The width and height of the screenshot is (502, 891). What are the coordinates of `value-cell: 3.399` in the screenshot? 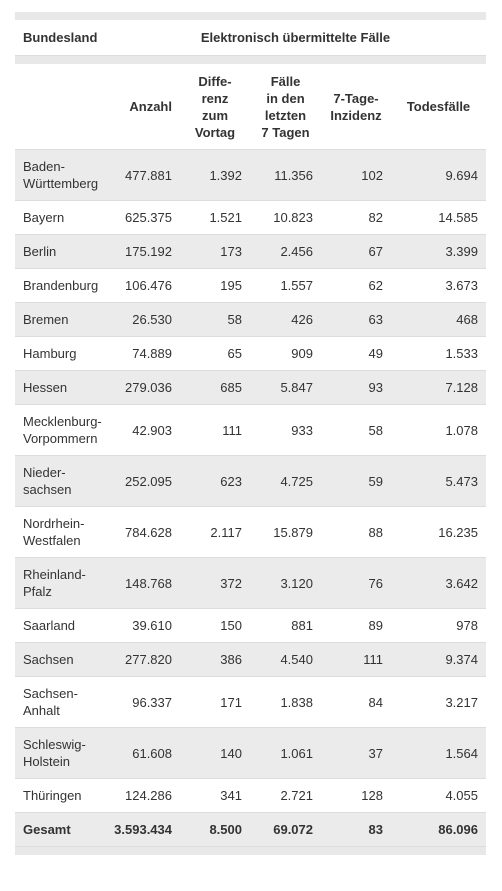 It's located at (438, 251).